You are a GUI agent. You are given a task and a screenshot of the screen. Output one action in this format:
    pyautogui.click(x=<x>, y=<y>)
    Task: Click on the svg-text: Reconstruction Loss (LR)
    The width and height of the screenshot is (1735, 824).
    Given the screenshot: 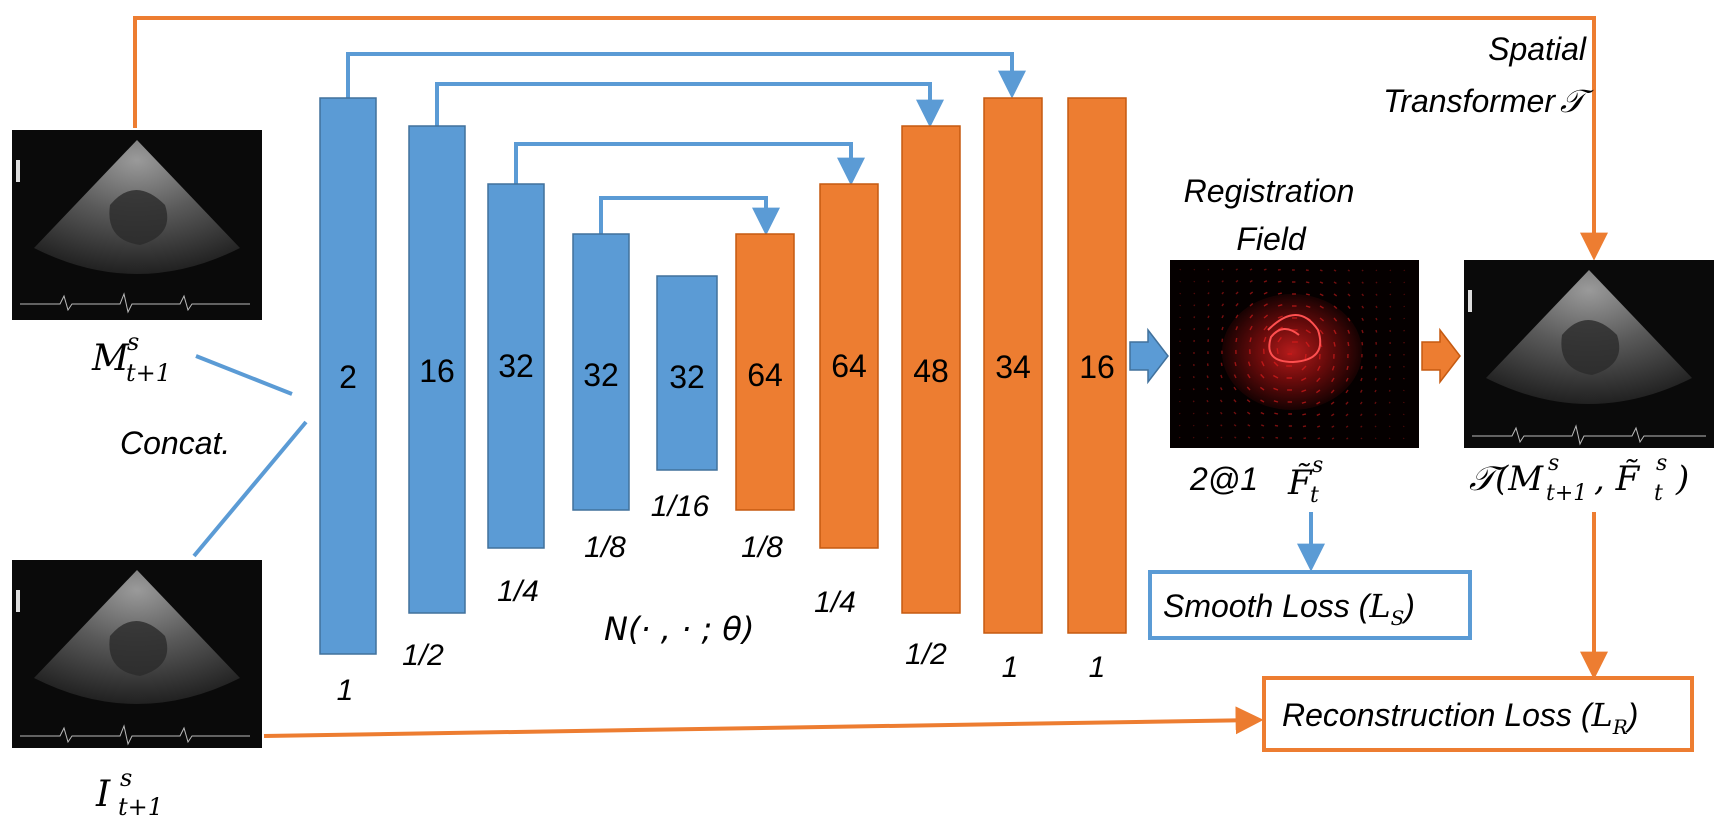 What is the action you would take?
    pyautogui.click(x=1460, y=717)
    